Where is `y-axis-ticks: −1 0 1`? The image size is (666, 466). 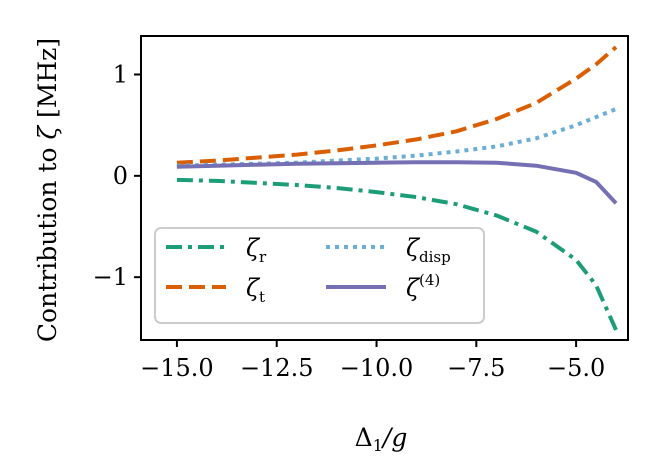
y-axis-ticks: −1 0 1 is located at coordinates (117, 176).